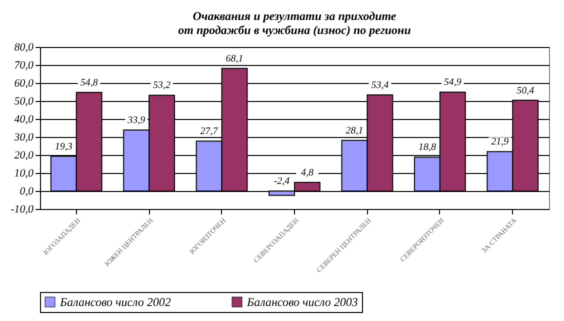 The height and width of the screenshot is (321, 564). I want to click on y-tick-label: 50,0, so click(24, 102).